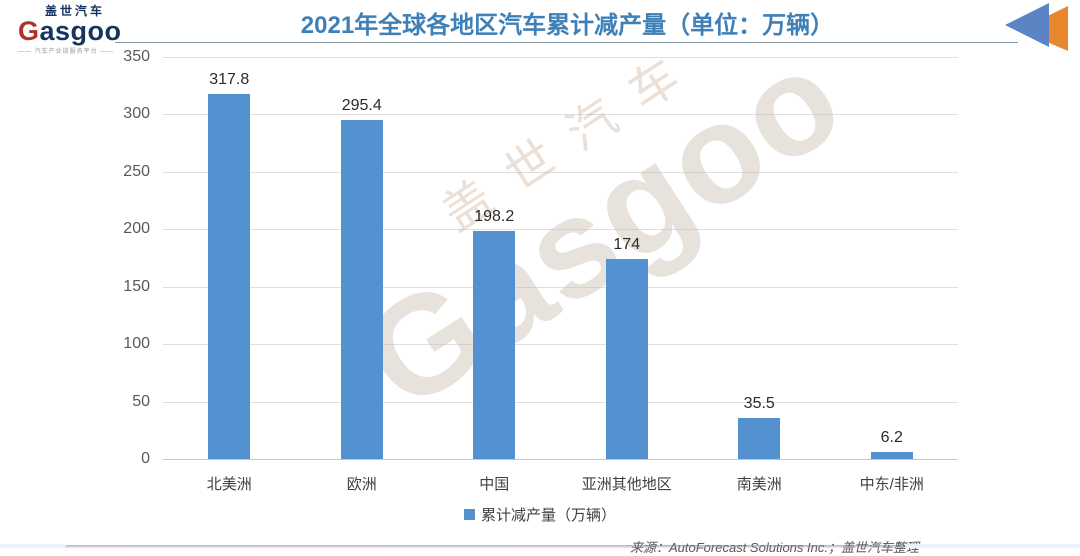 This screenshot has height=556, width=1080. I want to click on bottom-tint-right, so click(992, 546).